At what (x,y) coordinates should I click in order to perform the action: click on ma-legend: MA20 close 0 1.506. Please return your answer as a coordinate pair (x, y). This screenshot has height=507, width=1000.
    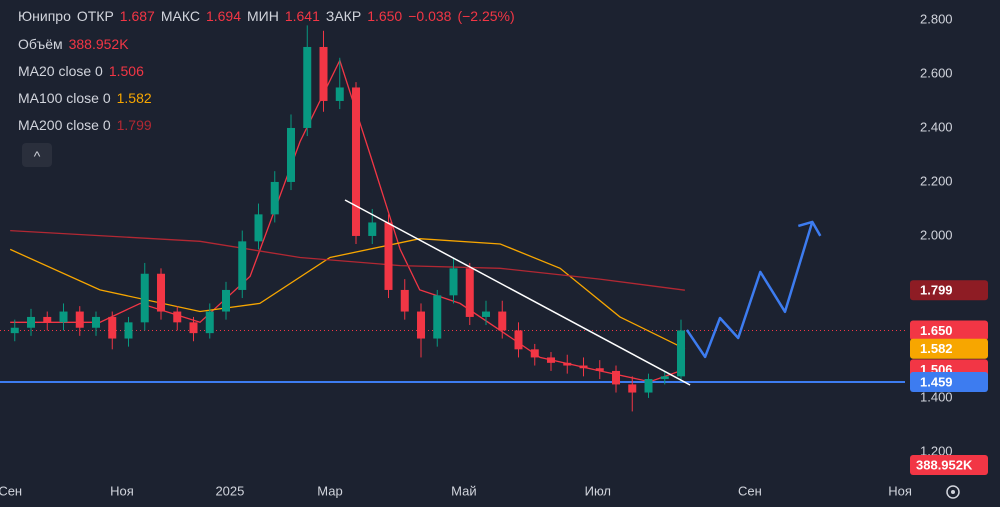
    Looking at the image, I should click on (81, 71).